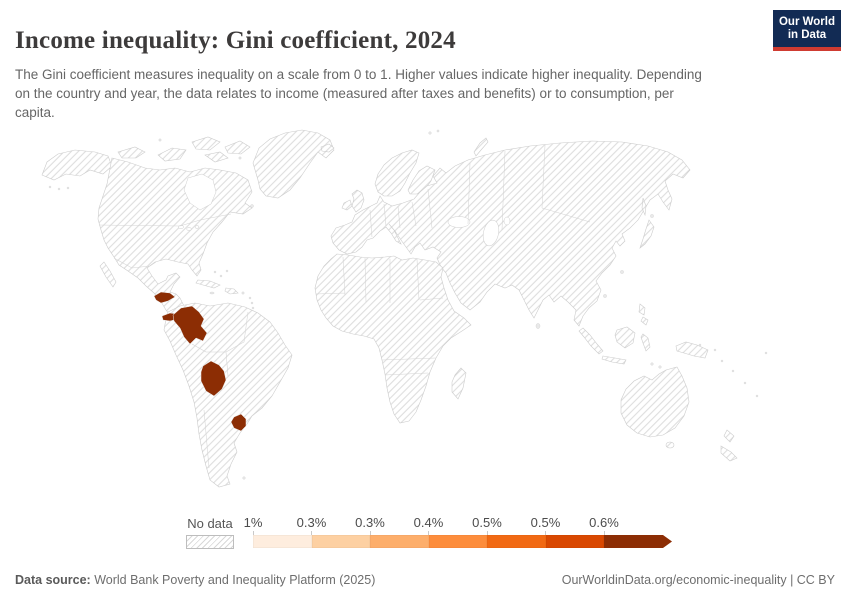  What do you see at coordinates (428, 522) in the screenshot?
I see `legend-bin-label: 0.4%` at bounding box center [428, 522].